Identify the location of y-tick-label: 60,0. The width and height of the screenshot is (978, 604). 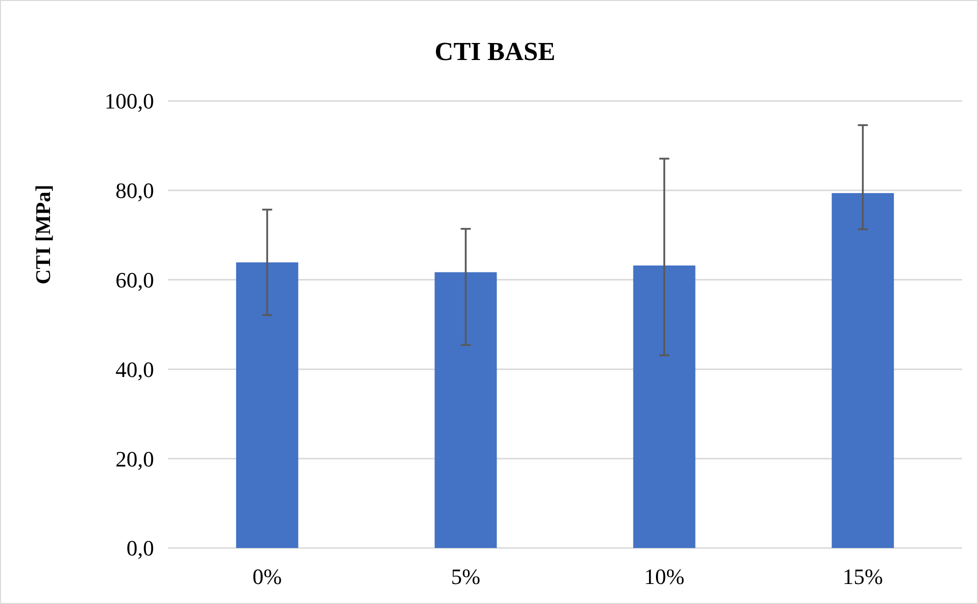
(135, 280).